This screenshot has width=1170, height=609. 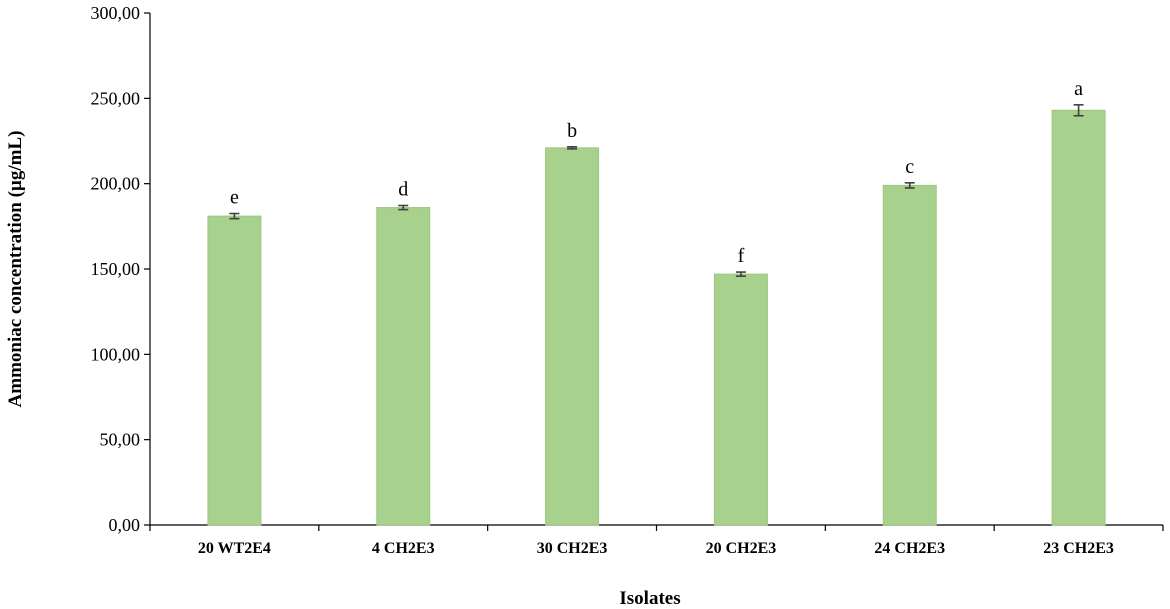 I want to click on y-tick-label: 300,00, so click(x=116, y=13).